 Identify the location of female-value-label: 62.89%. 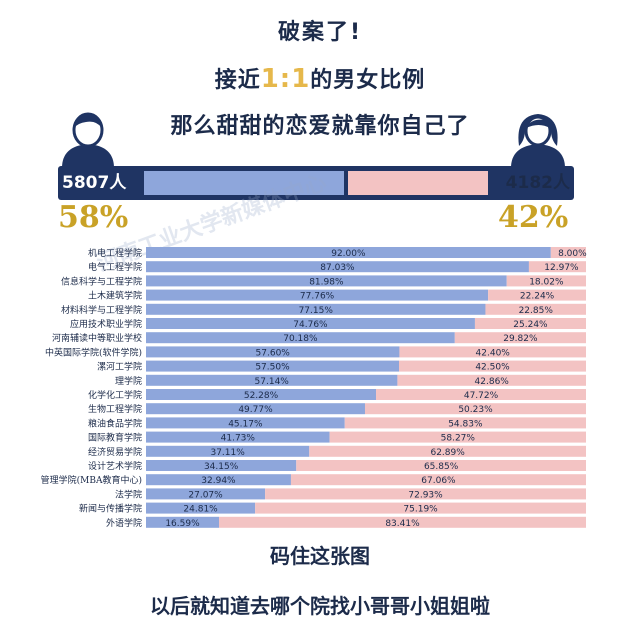
(447, 453).